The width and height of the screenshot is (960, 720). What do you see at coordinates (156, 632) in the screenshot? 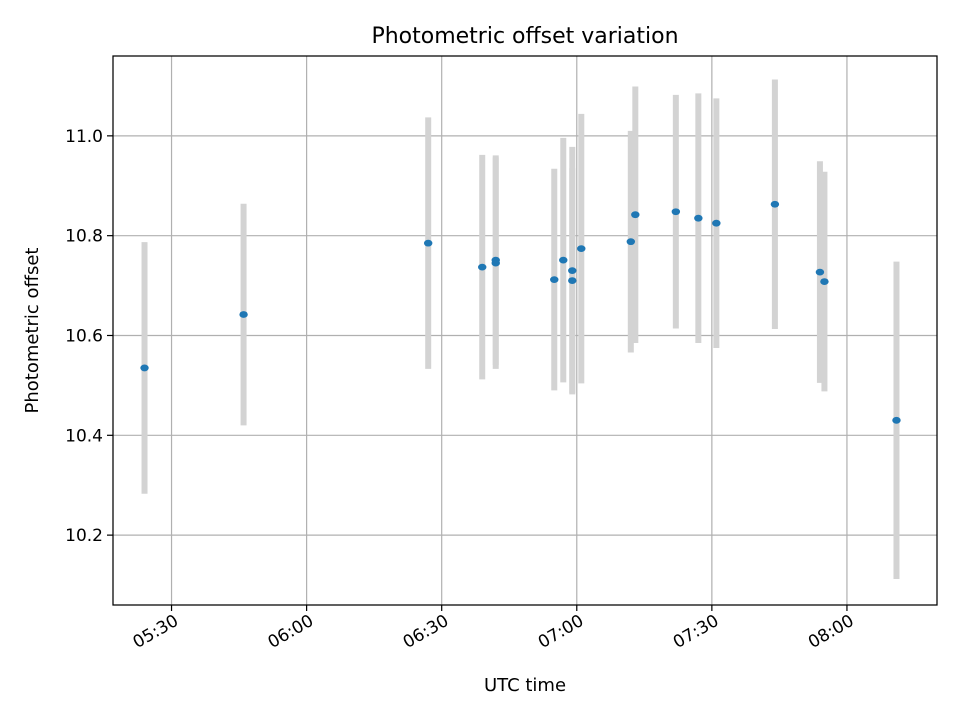
I see `x-tick-label: 05:30` at bounding box center [156, 632].